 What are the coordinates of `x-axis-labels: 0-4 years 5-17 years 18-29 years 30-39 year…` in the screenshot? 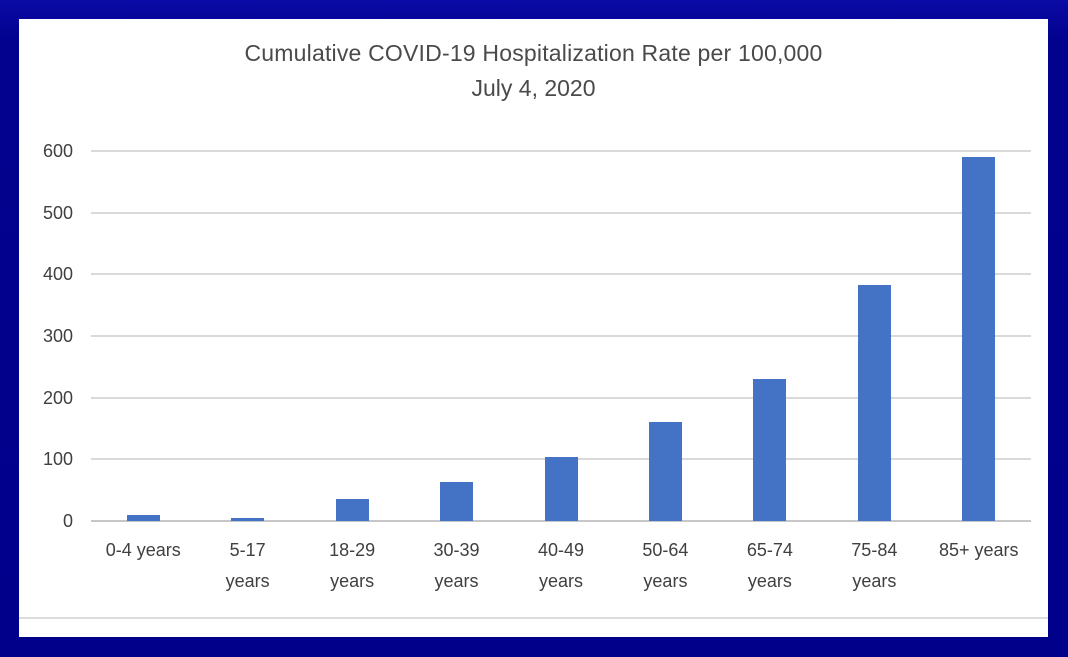 It's located at (561, 575).